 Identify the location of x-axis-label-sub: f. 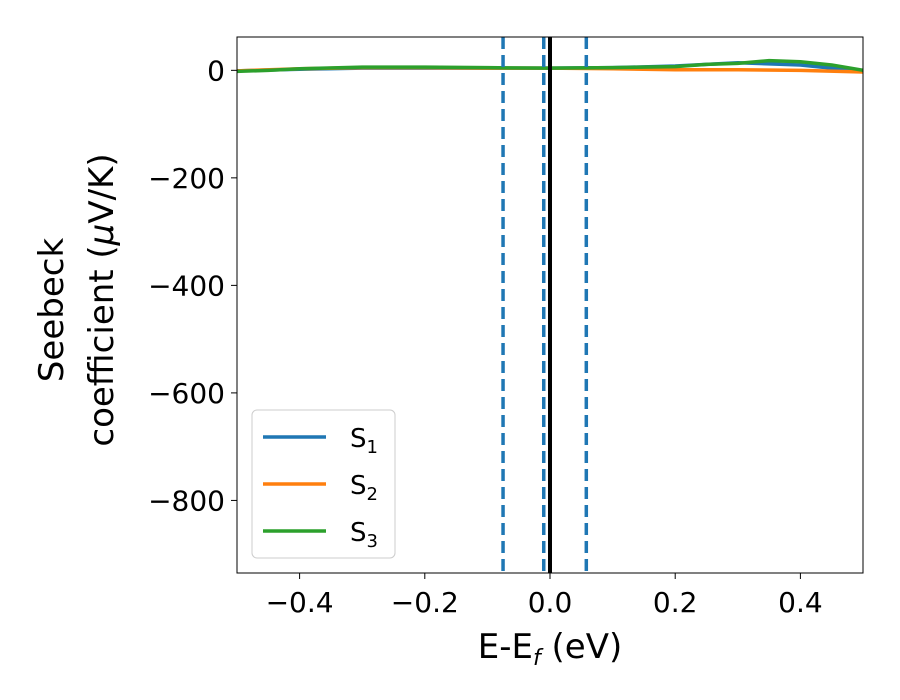
(538, 658).